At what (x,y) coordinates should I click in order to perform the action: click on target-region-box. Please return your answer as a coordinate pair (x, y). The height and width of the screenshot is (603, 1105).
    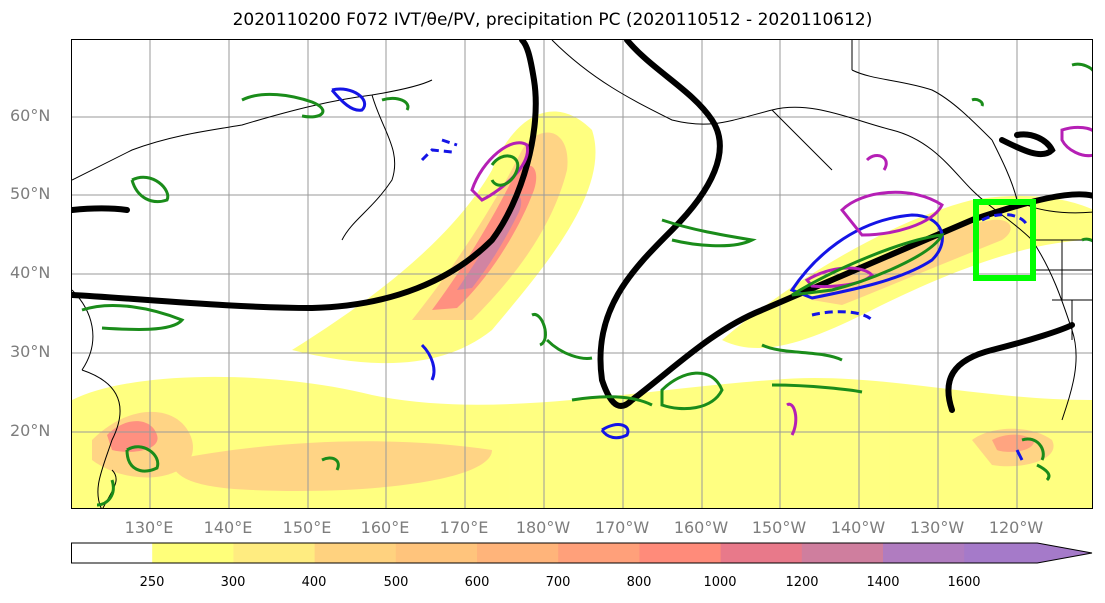
    Looking at the image, I should click on (1004, 240).